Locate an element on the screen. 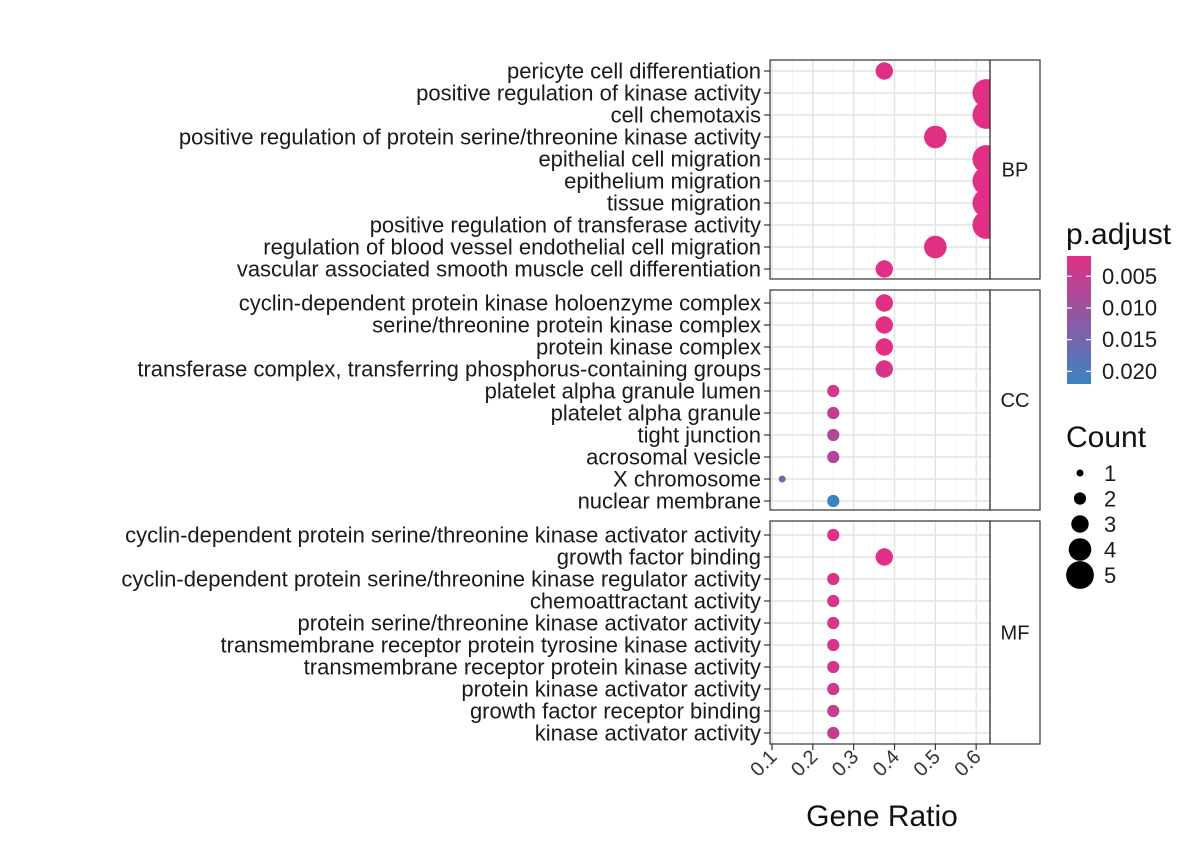 The image size is (1200, 845). facet-strip-label: MF is located at coordinates (1015, 634).